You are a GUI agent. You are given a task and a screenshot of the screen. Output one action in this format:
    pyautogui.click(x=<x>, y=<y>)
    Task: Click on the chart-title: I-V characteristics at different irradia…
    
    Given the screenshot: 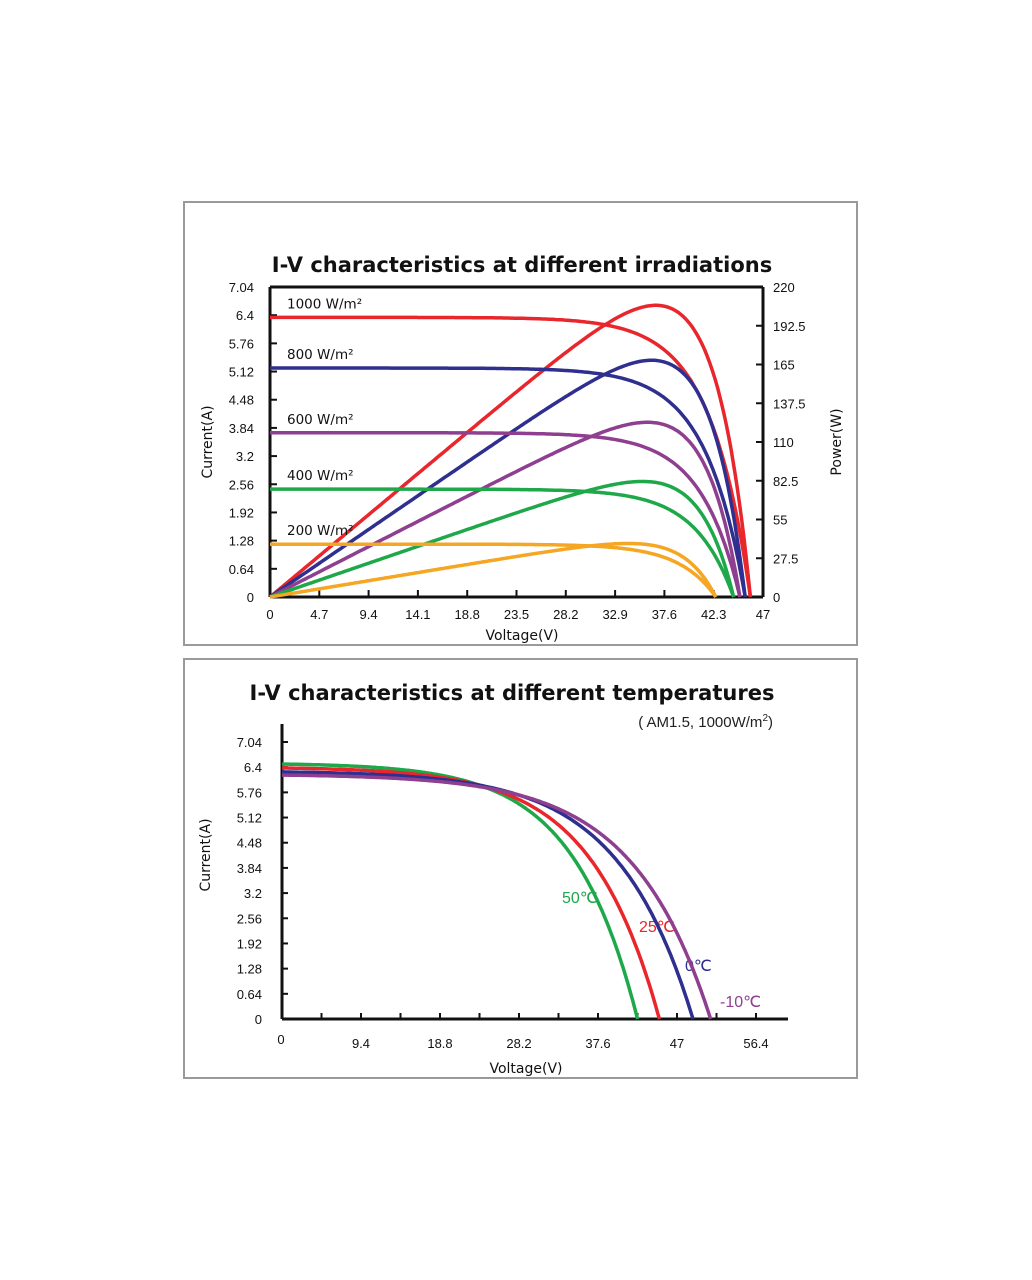 What is the action you would take?
    pyautogui.click(x=522, y=265)
    